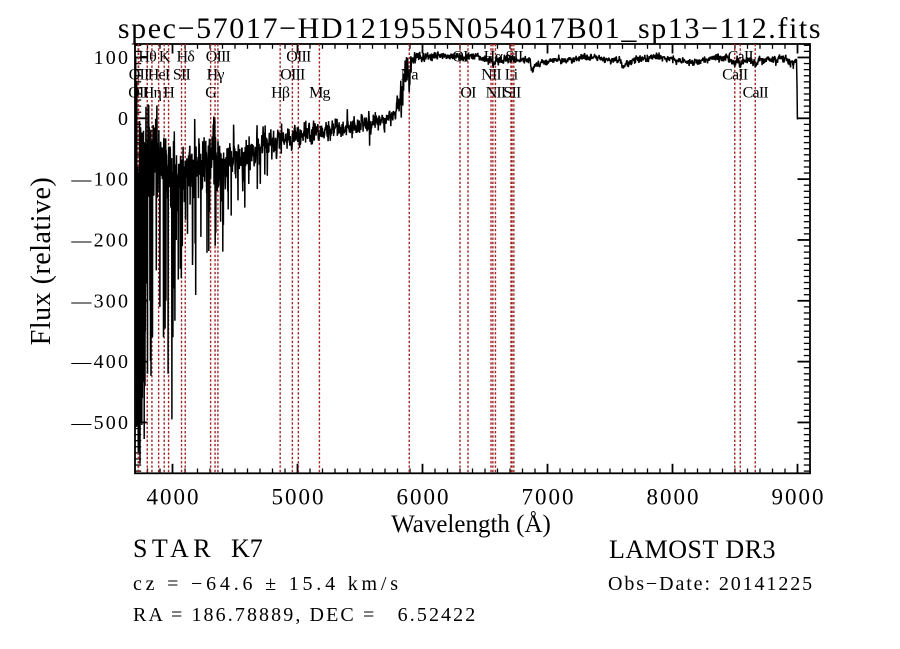 The height and width of the screenshot is (649, 900). I want to click on svg-text: STAR, so click(174, 548).